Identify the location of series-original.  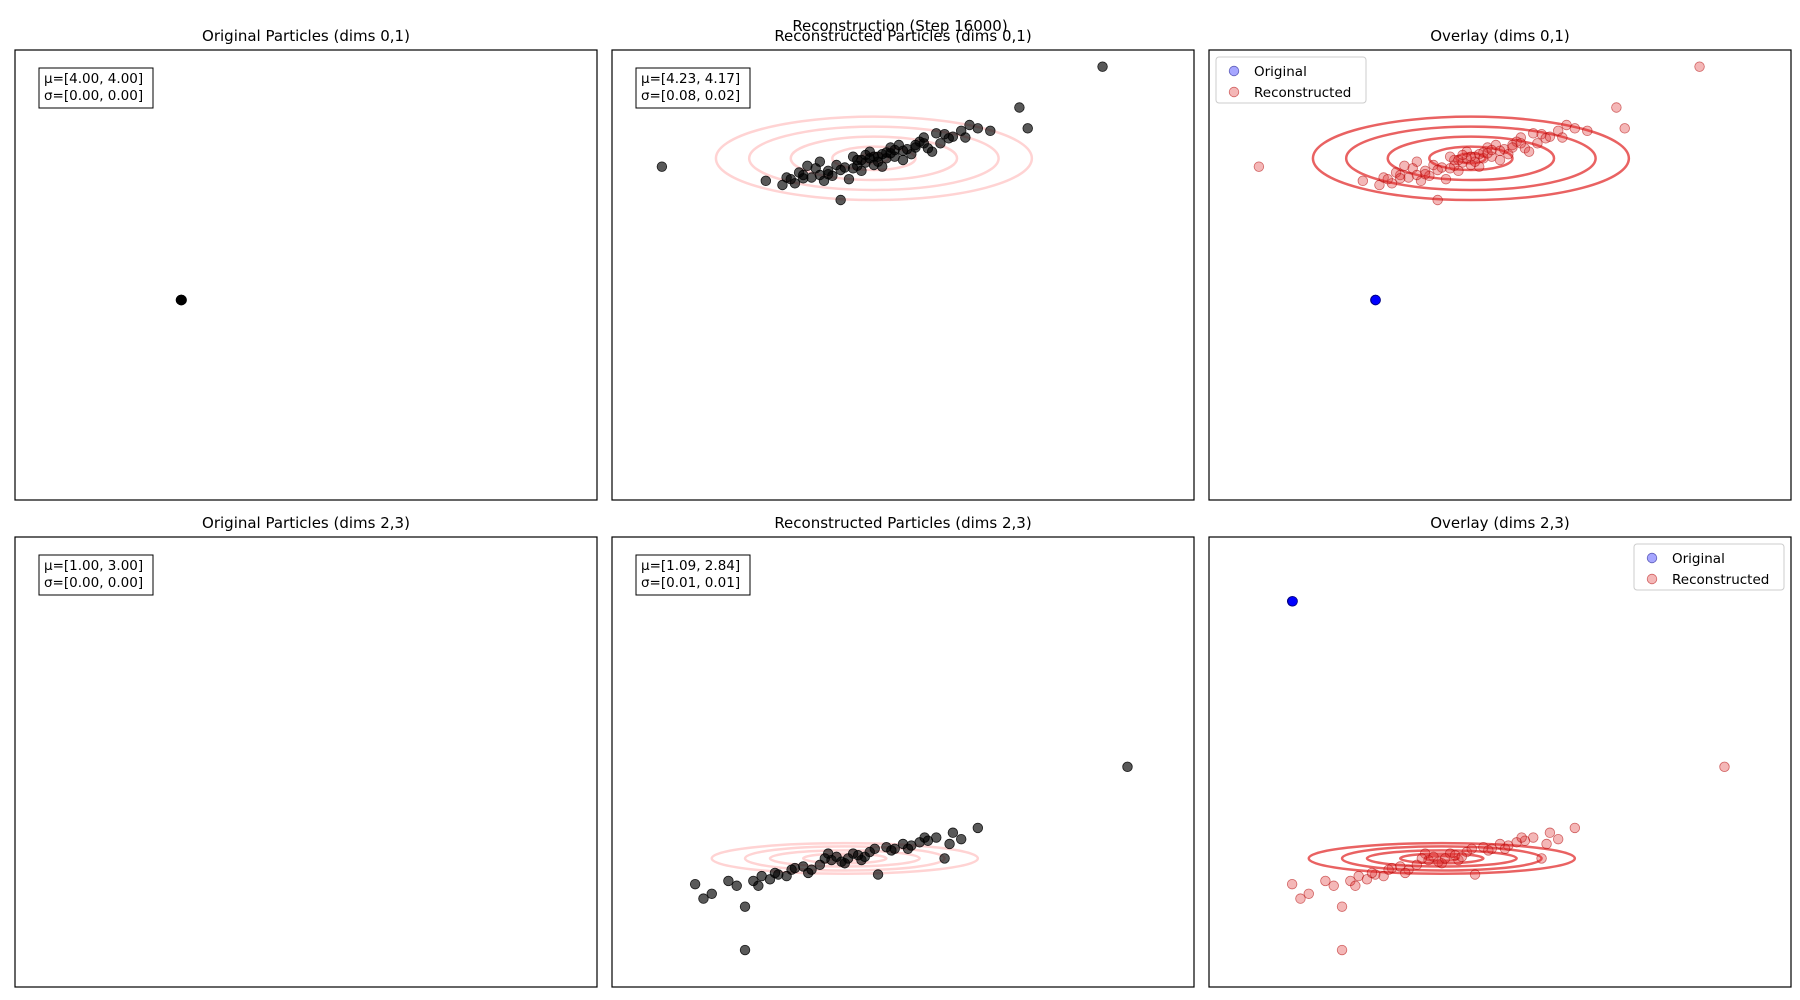
(181, 300).